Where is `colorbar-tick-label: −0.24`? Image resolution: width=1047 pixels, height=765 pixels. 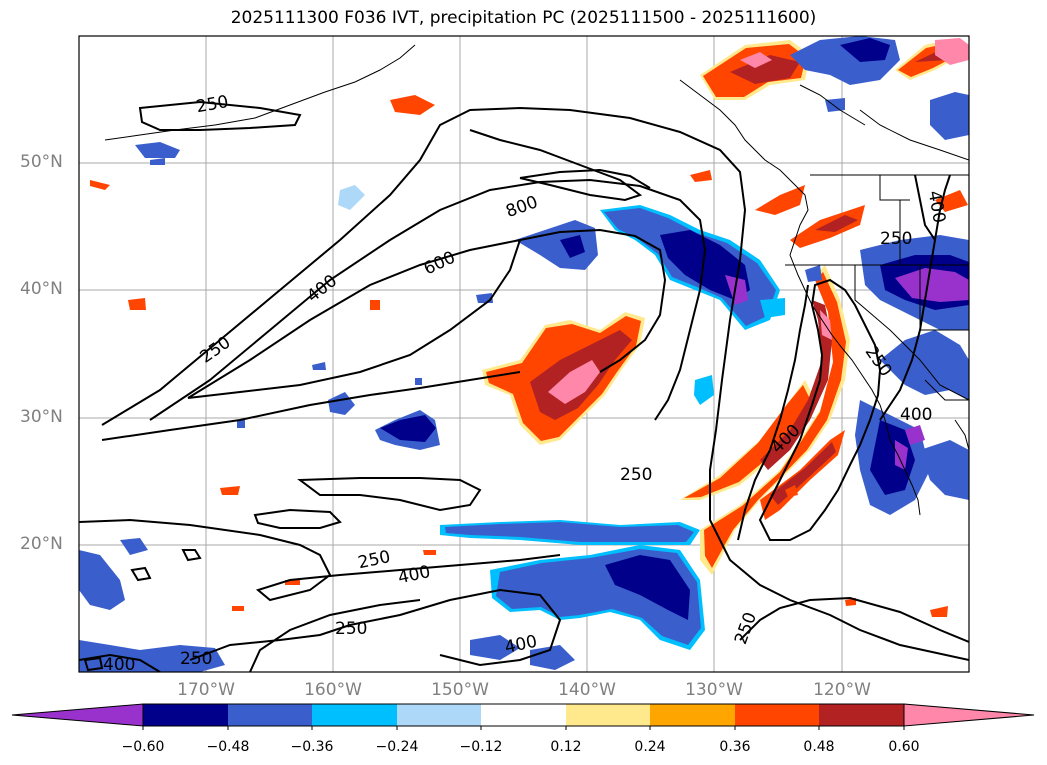 colorbar-tick-label: −0.24 is located at coordinates (397, 747).